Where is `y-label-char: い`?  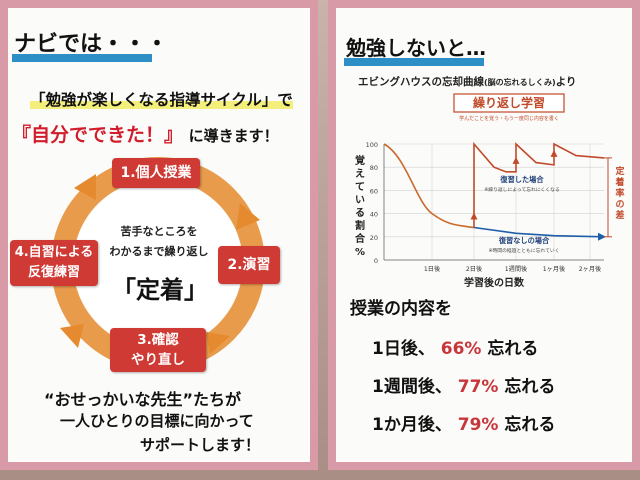
y-label-char: い is located at coordinates (360, 200).